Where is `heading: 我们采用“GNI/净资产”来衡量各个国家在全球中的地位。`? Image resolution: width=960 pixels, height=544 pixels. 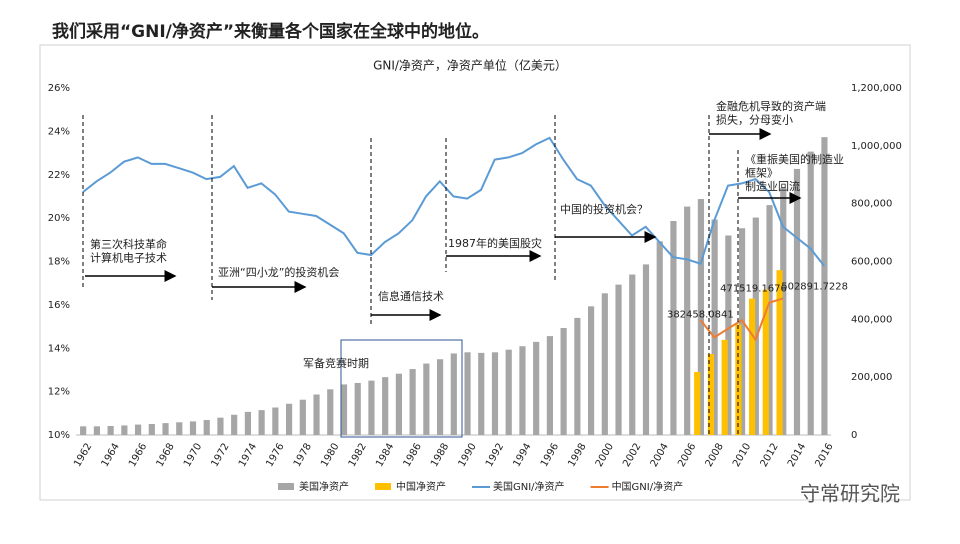 heading: 我们采用“GNI/净资产”来衡量各个国家在全球中的地位。 is located at coordinates (270, 31).